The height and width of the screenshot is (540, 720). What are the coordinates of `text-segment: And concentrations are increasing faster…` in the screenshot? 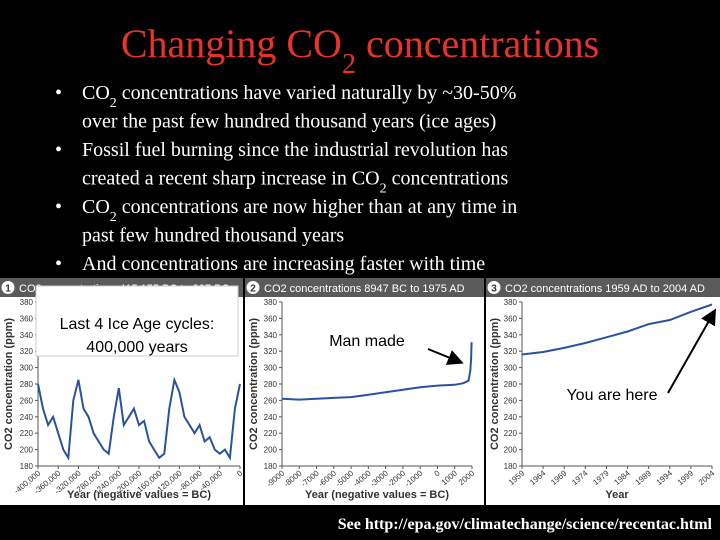 It's located at (283, 264).